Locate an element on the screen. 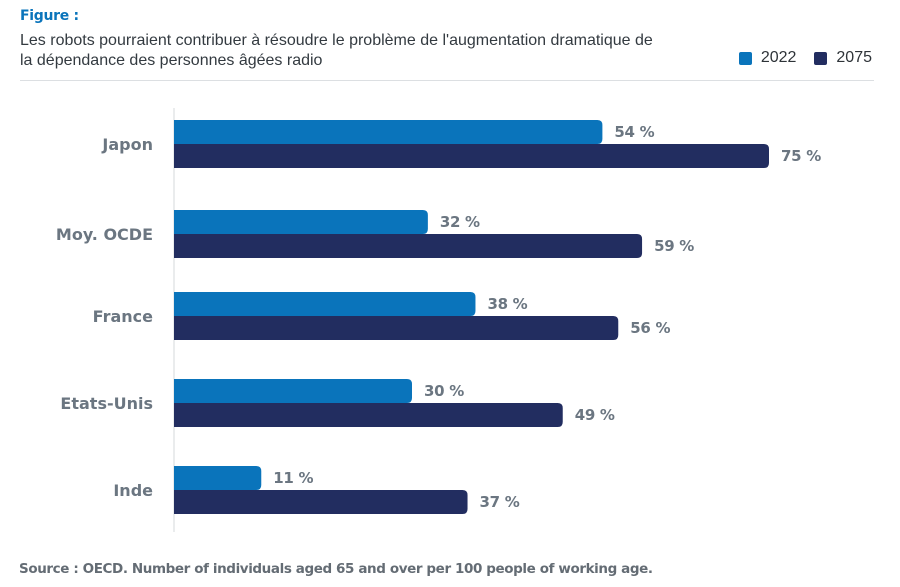  bar-moy-ocde-2022 is located at coordinates (301, 222).